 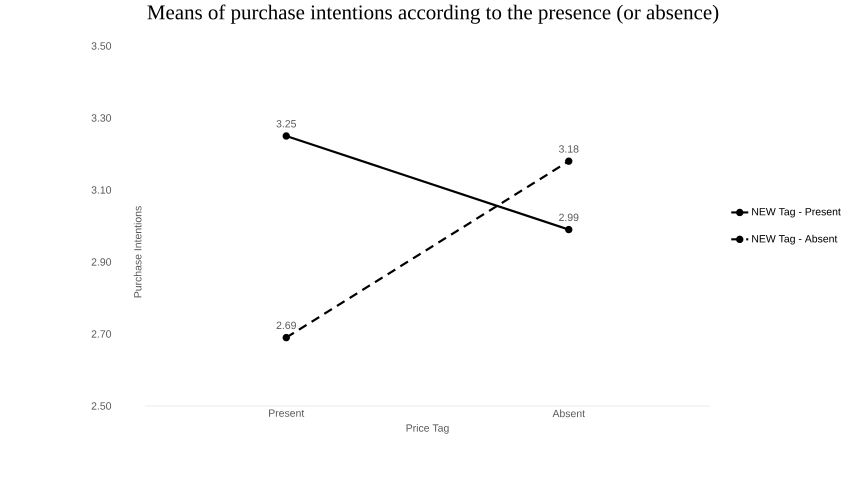 I want to click on legend-label: NEW Tag - Present, so click(x=796, y=213).